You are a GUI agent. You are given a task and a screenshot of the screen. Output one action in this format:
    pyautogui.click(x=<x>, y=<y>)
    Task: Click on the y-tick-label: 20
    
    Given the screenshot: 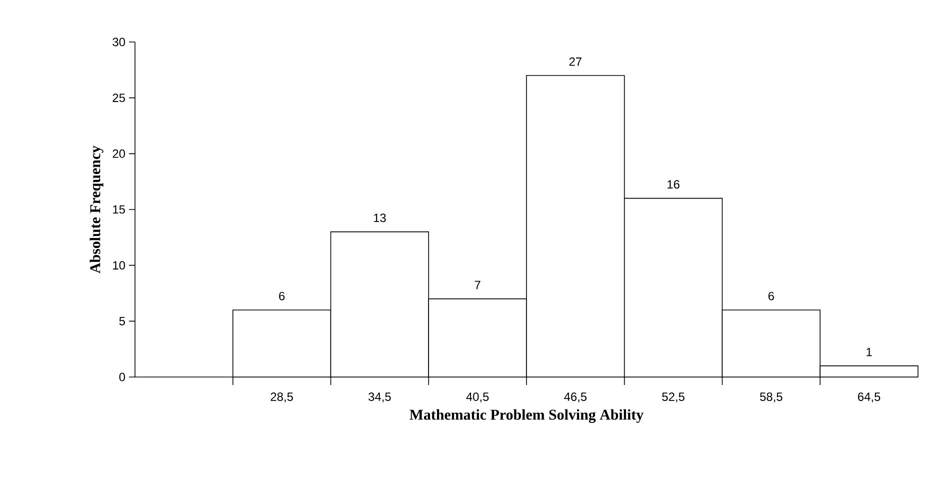 What is the action you would take?
    pyautogui.click(x=119, y=153)
    